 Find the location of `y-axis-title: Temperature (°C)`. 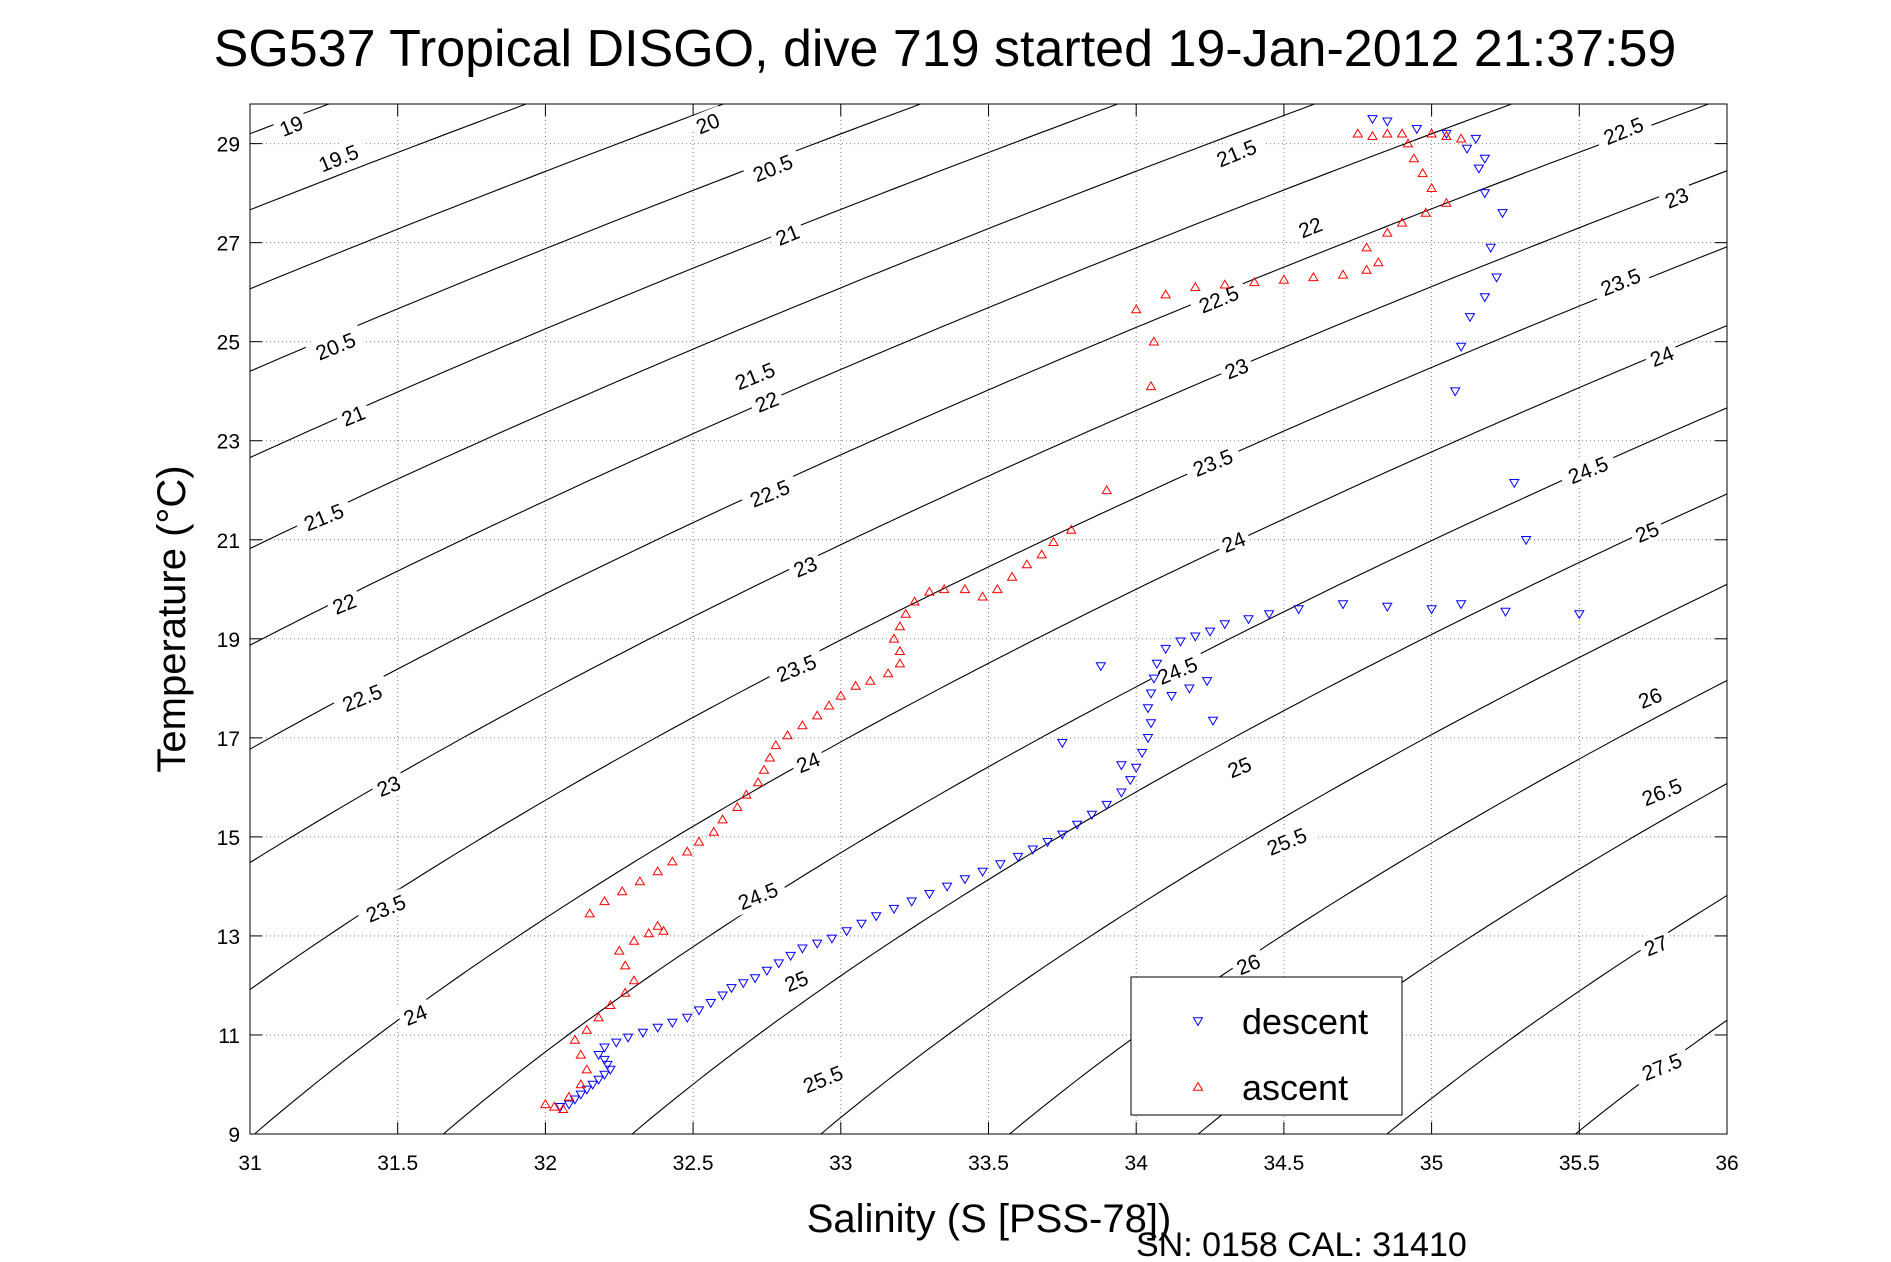

y-axis-title: Temperature (°C) is located at coordinates (172, 618).